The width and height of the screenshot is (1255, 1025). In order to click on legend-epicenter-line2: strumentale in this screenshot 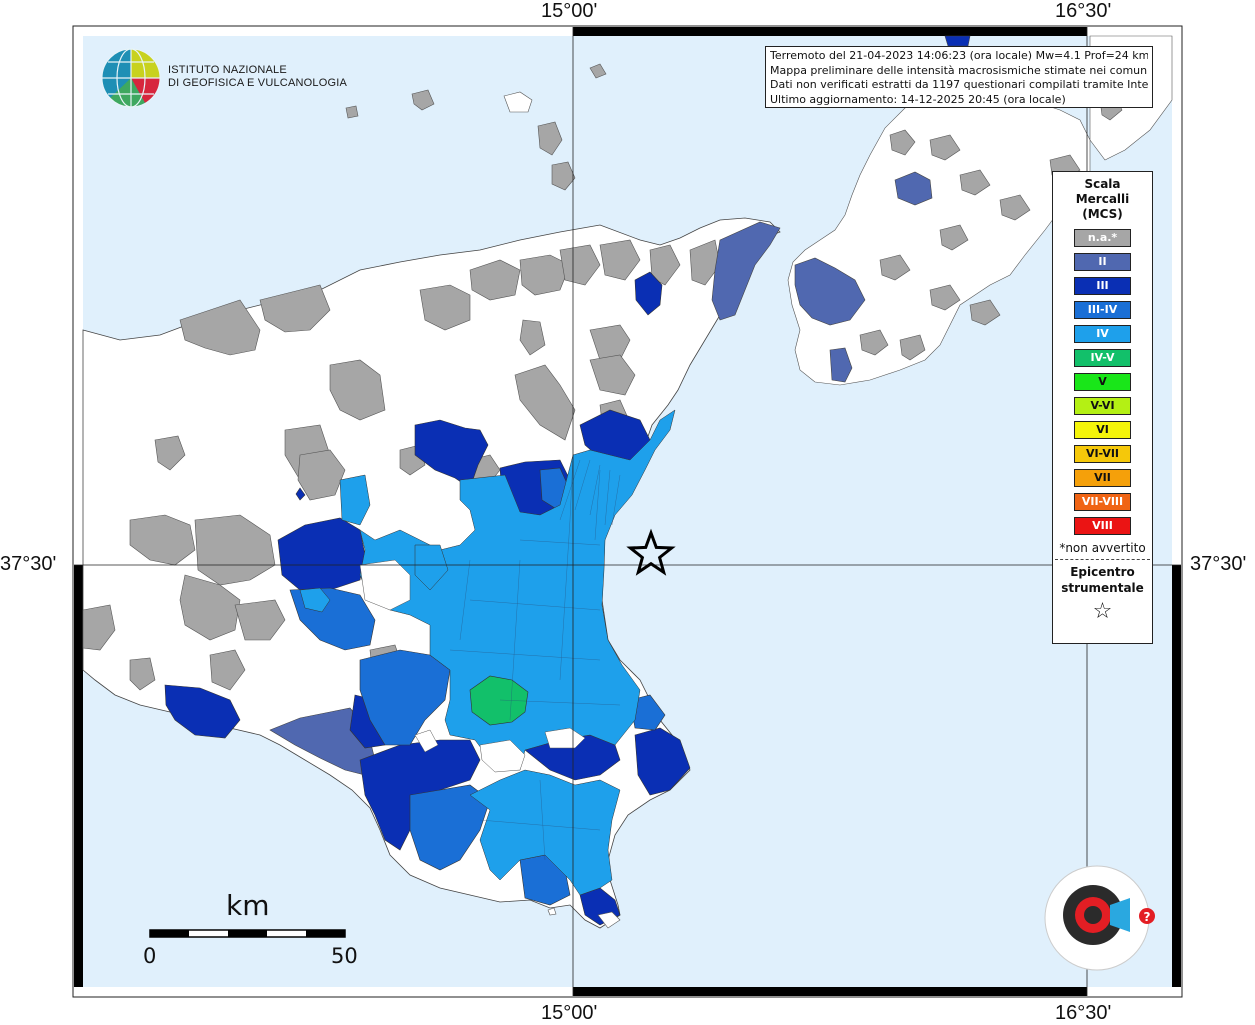, I will do `click(1102, 588)`.